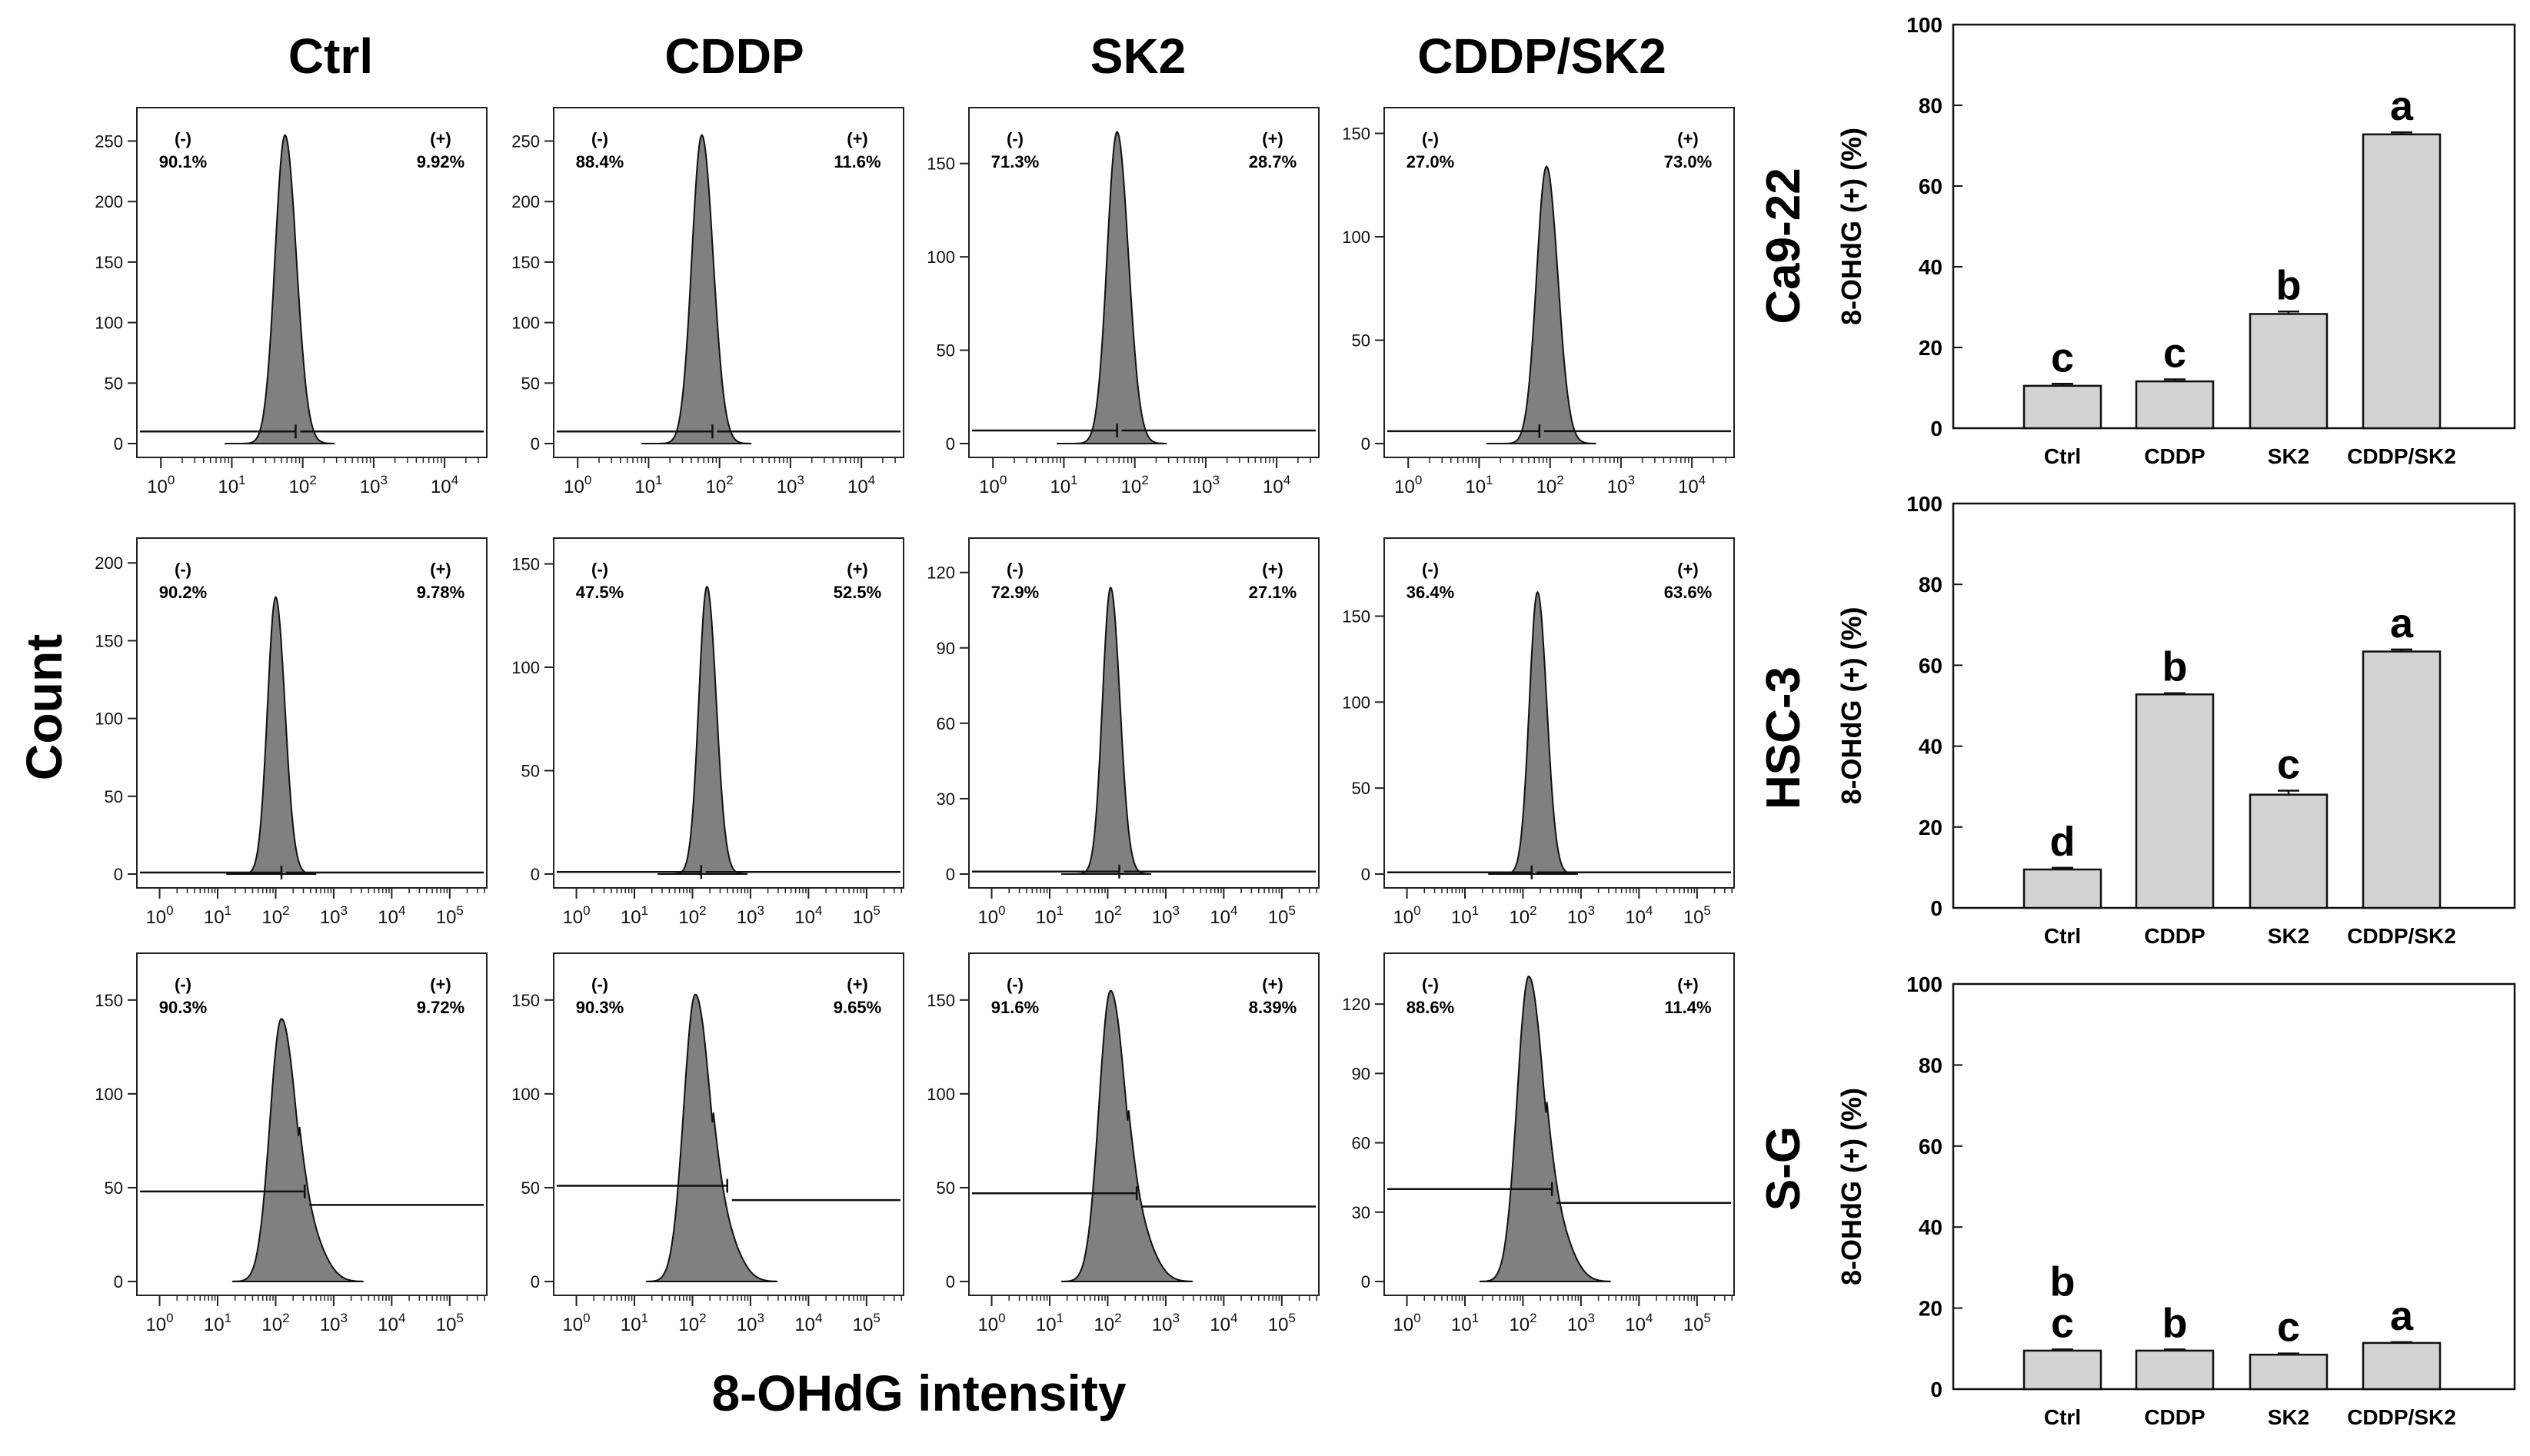 This screenshot has height=1456, width=2530. I want to click on y-axis-label-count: Count, so click(43, 707).